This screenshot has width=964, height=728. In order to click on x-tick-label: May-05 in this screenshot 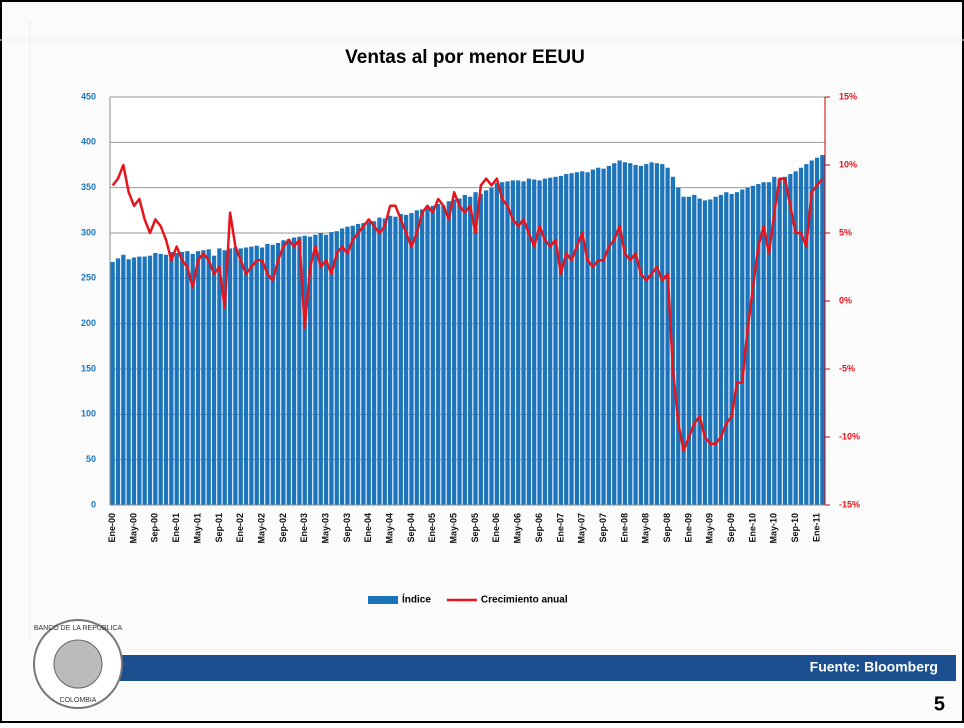, I will do `click(454, 528)`.